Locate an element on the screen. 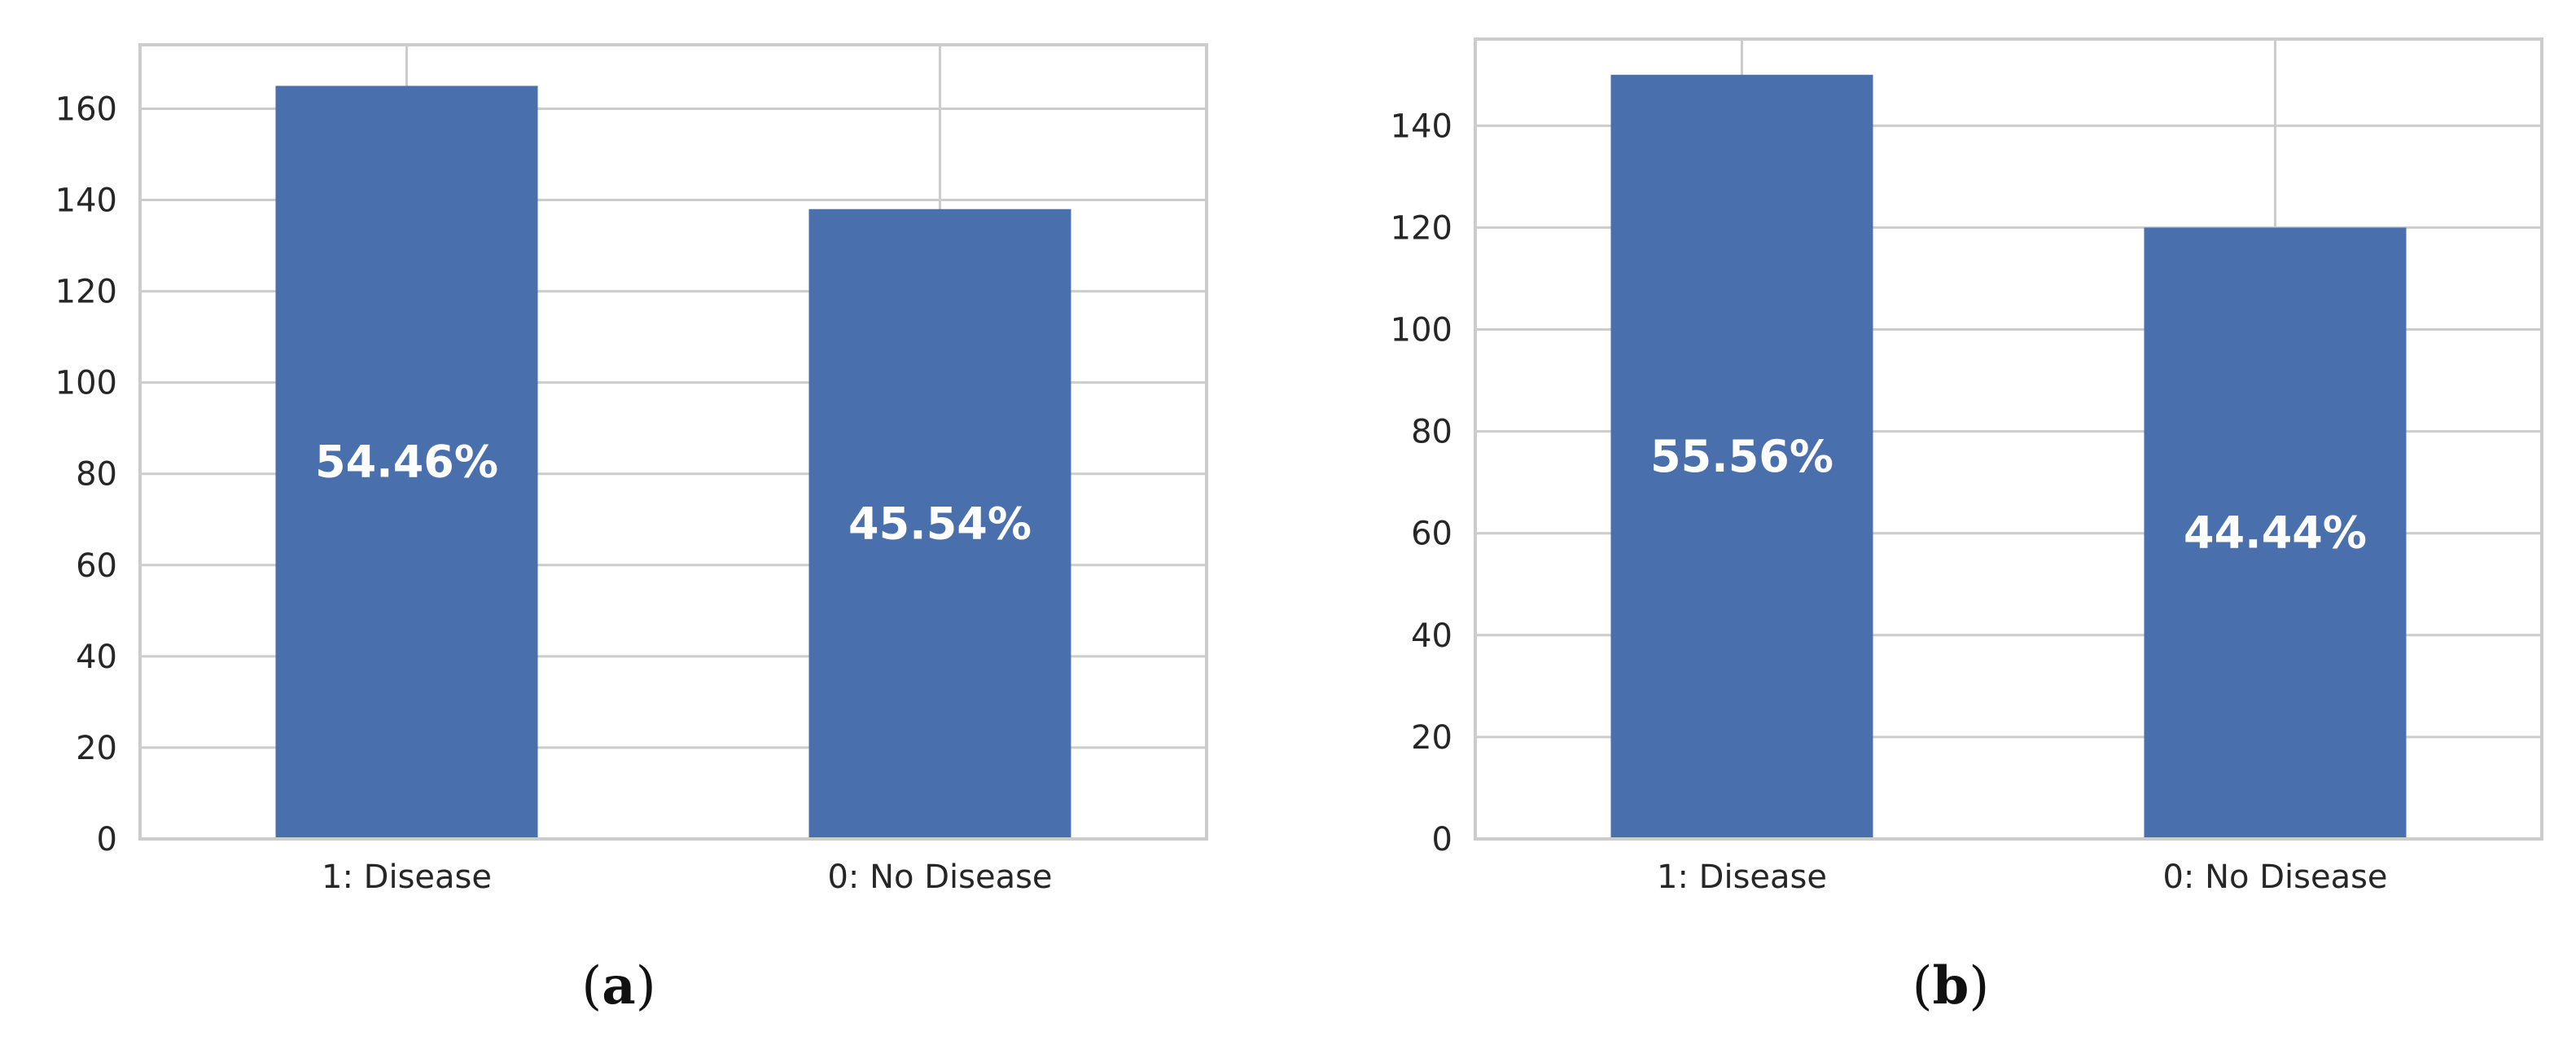 The image size is (2576, 1045). bar-data-label: 55.56% is located at coordinates (1741, 456).